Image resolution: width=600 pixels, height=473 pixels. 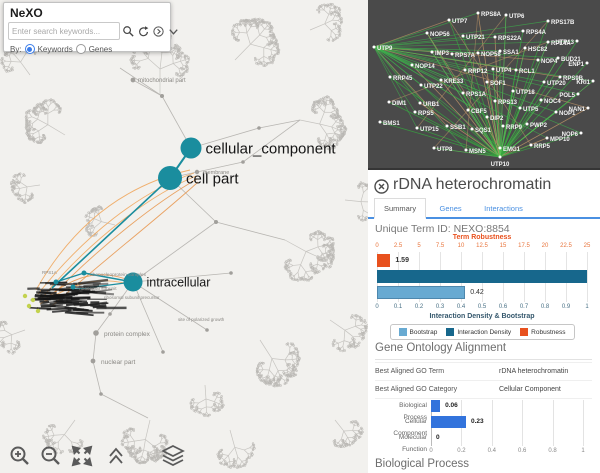 What do you see at coordinates (581, 133) in the screenshot?
I see `gene-node-NOP6` at bounding box center [581, 133].